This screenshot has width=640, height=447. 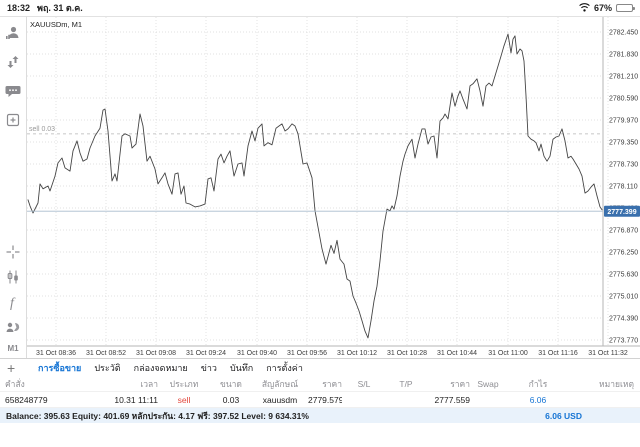 I want to click on header-7: T/P, so click(x=406, y=384).